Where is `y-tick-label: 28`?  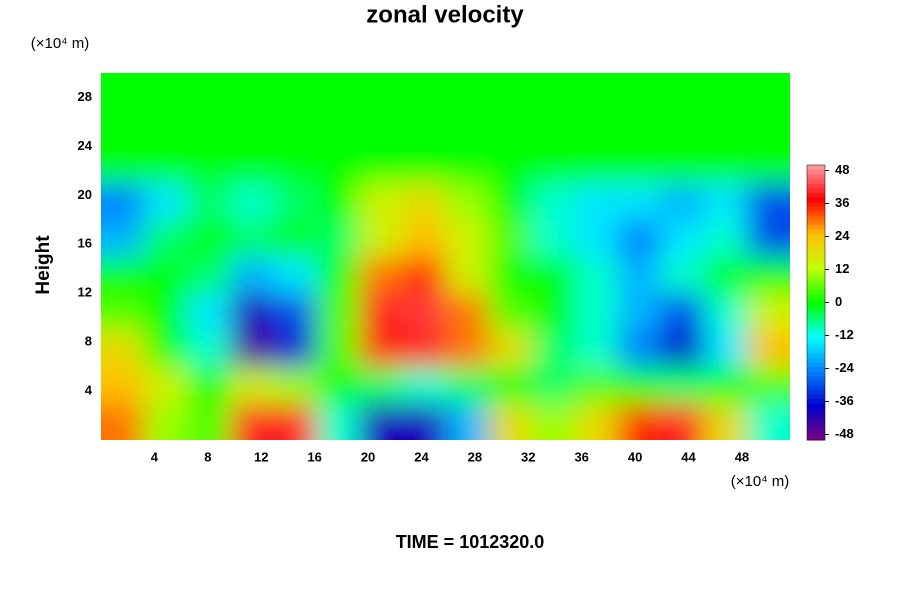
y-tick-label: 28 is located at coordinates (85, 96).